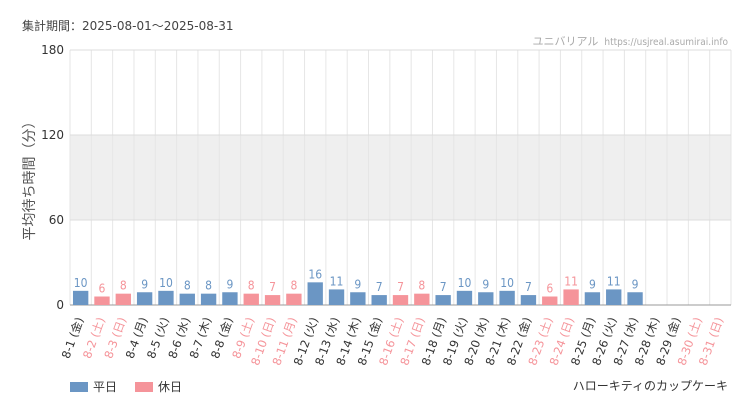 This screenshot has height=410, width=750. I want to click on y-tick-label: 60, so click(56, 220).